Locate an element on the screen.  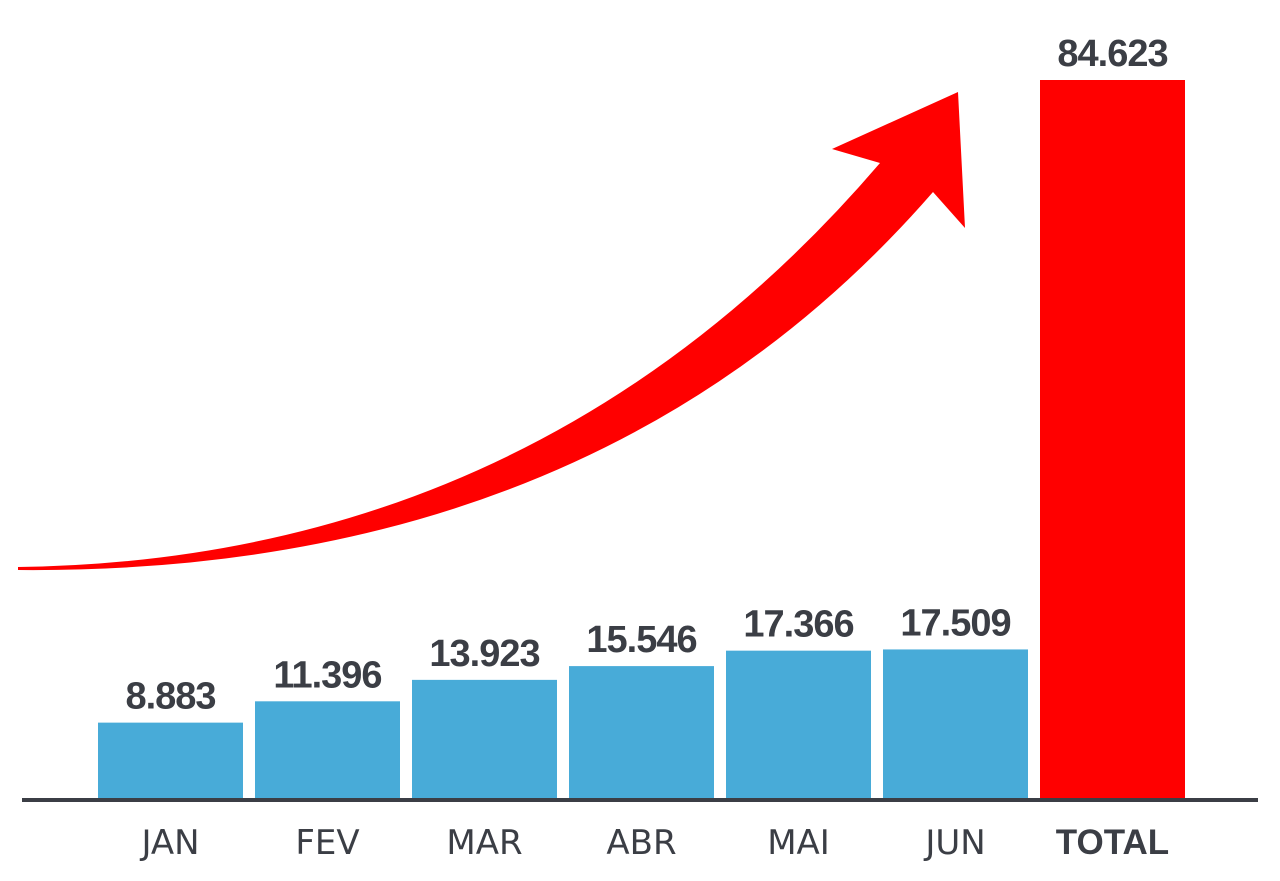
bar-mai is located at coordinates (798, 724).